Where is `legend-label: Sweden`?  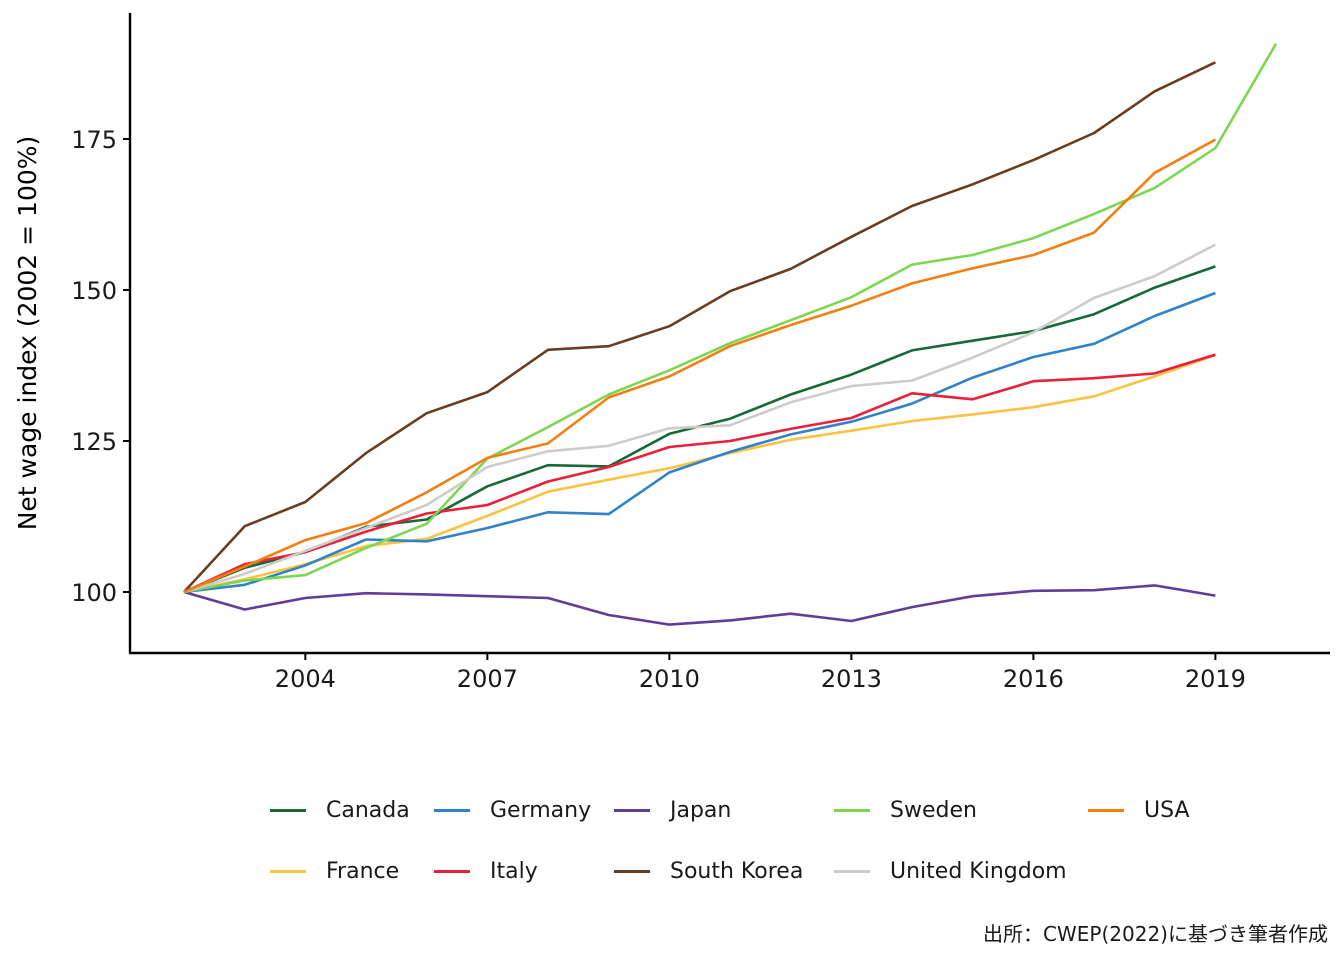
legend-label: Sweden is located at coordinates (933, 810).